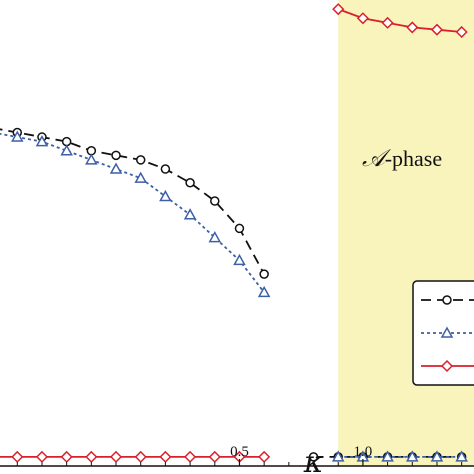  Describe the element at coordinates (413, 158) in the screenshot. I see `a-phase-text: -phase` at that location.